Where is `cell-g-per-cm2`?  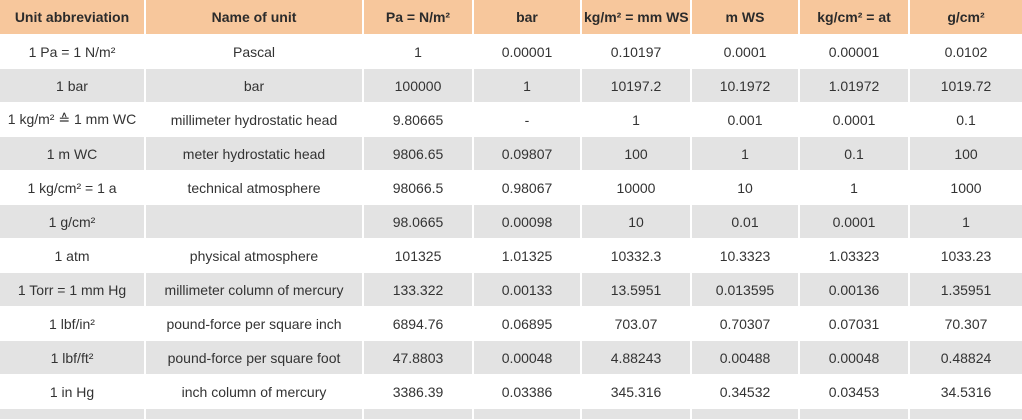
cell-g-per-cm2 is located at coordinates (966, 414).